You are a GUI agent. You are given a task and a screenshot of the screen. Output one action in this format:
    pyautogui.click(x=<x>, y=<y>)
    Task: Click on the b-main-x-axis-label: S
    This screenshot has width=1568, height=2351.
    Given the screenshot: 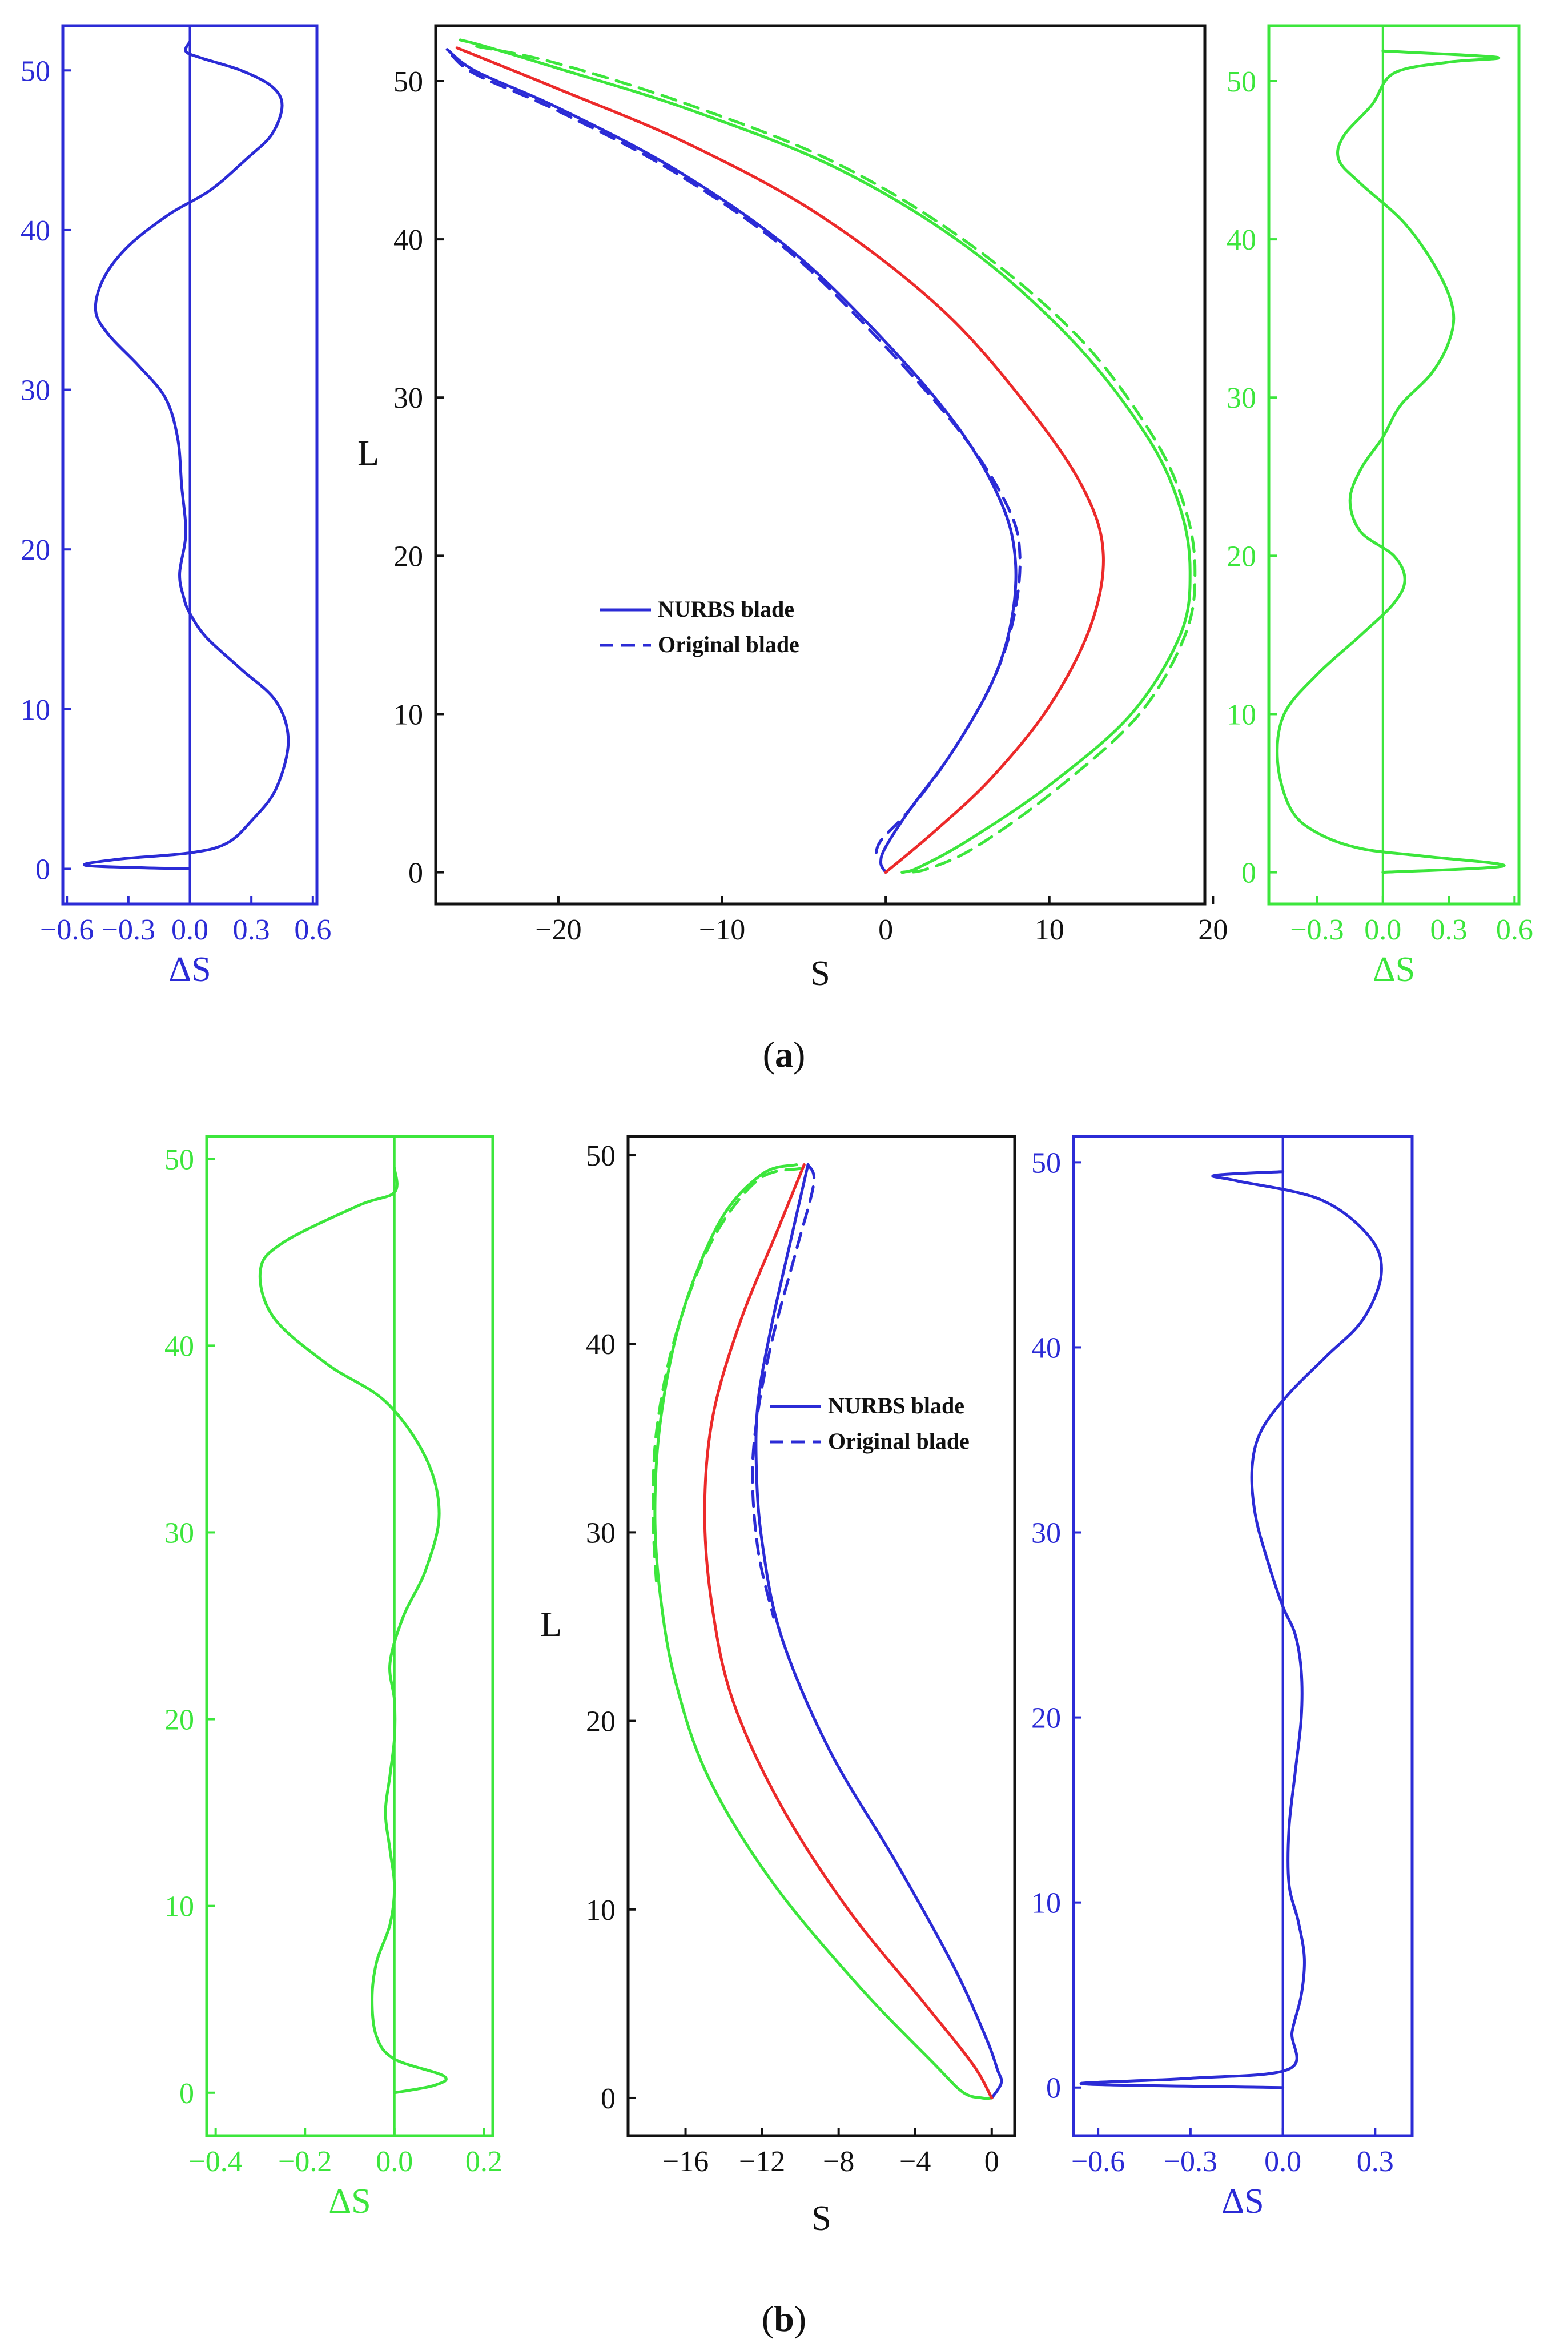 What is the action you would take?
    pyautogui.click(x=821, y=2218)
    